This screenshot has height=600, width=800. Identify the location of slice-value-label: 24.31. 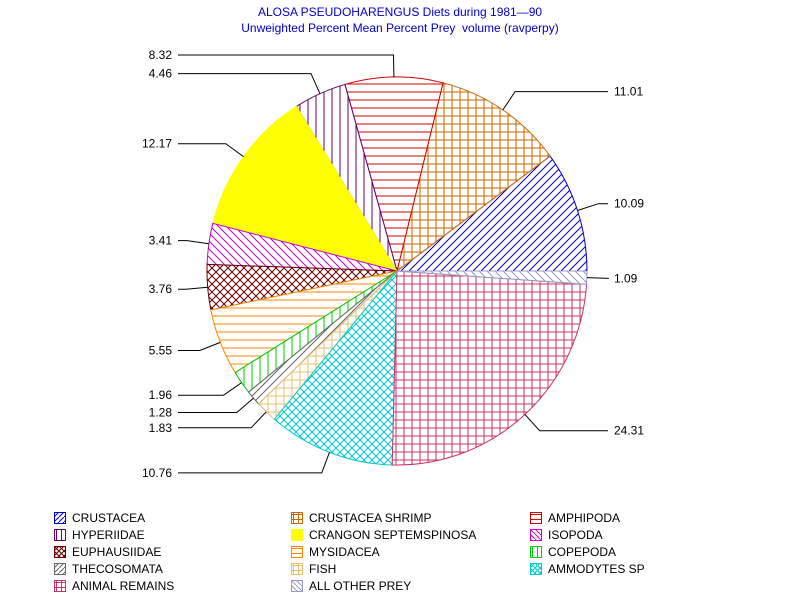
(629, 431).